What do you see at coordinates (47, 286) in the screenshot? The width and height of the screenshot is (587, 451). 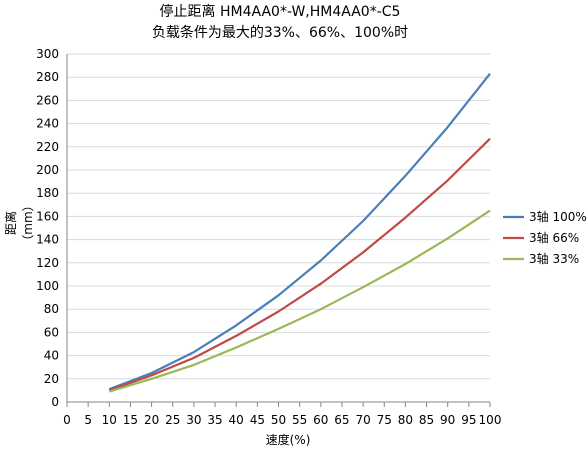 I see `y-tick-label: 100` at bounding box center [47, 286].